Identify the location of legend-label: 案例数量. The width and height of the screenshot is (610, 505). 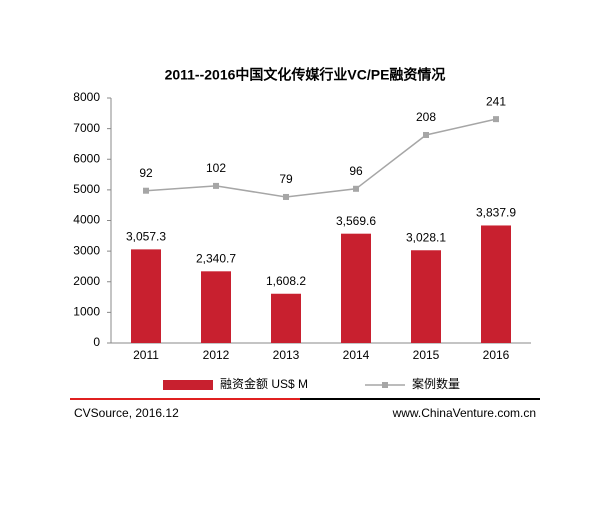
(436, 383).